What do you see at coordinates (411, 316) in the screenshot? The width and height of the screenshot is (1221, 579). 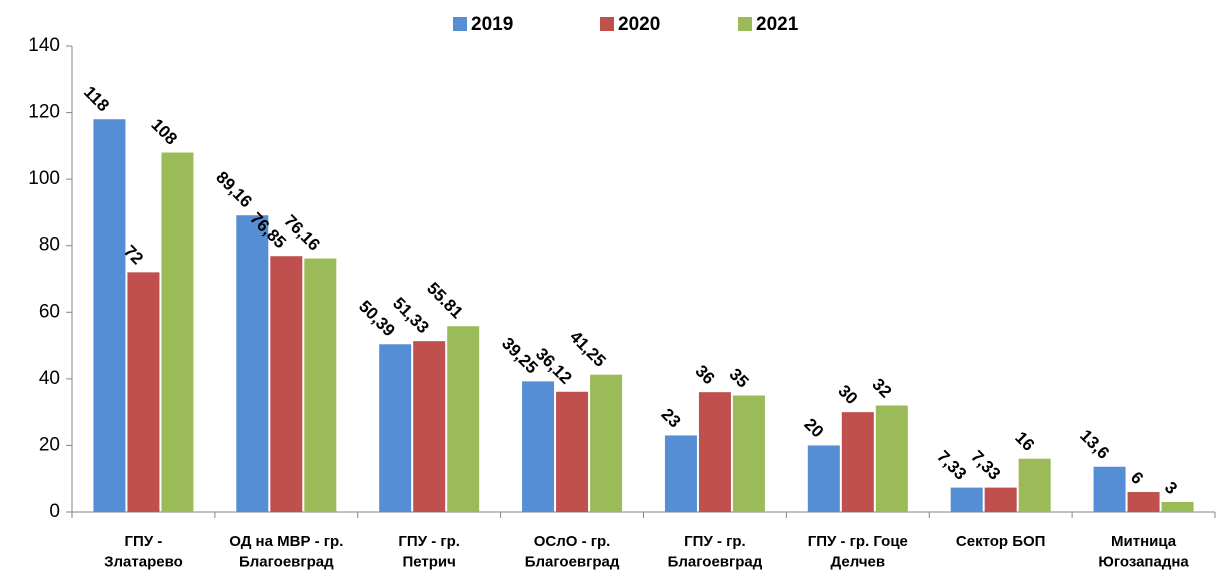 I see `data-label: 51,33` at bounding box center [411, 316].